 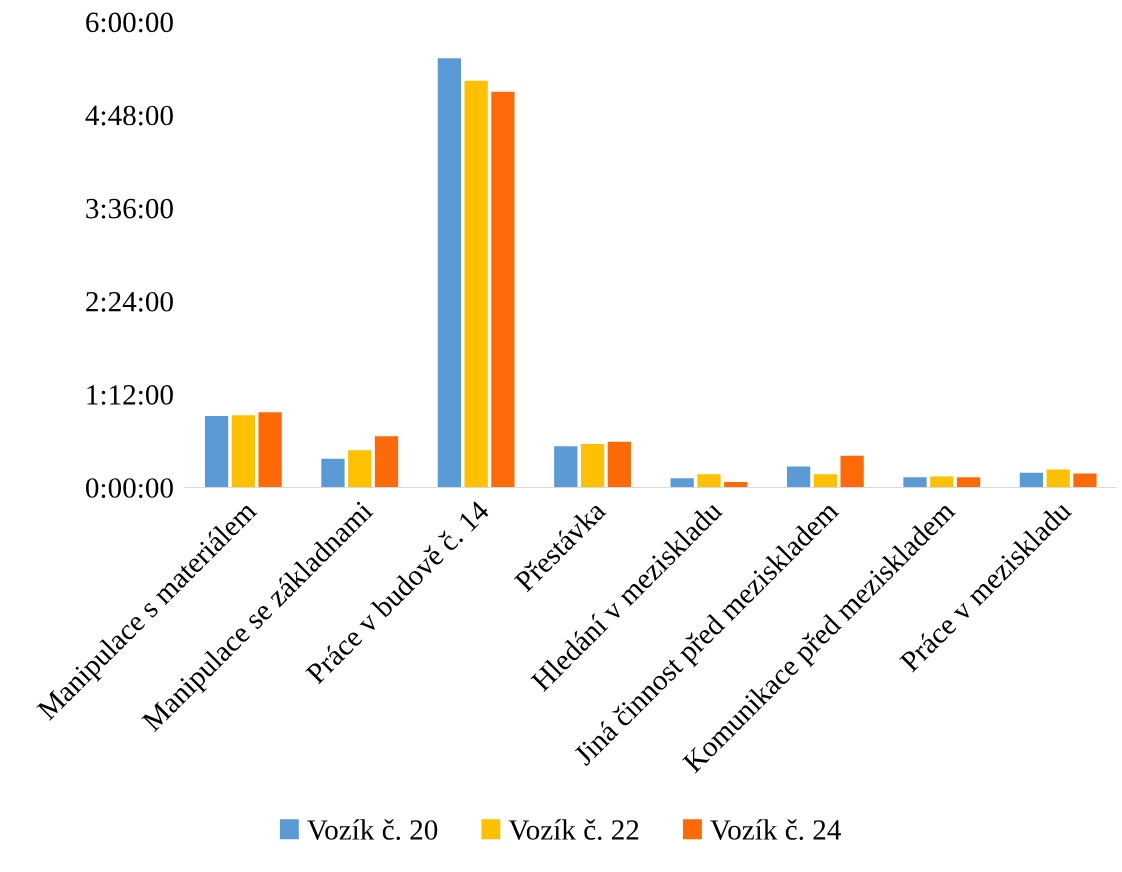 What do you see at coordinates (129, 488) in the screenshot?
I see `y-tick-label: 0:00:00` at bounding box center [129, 488].